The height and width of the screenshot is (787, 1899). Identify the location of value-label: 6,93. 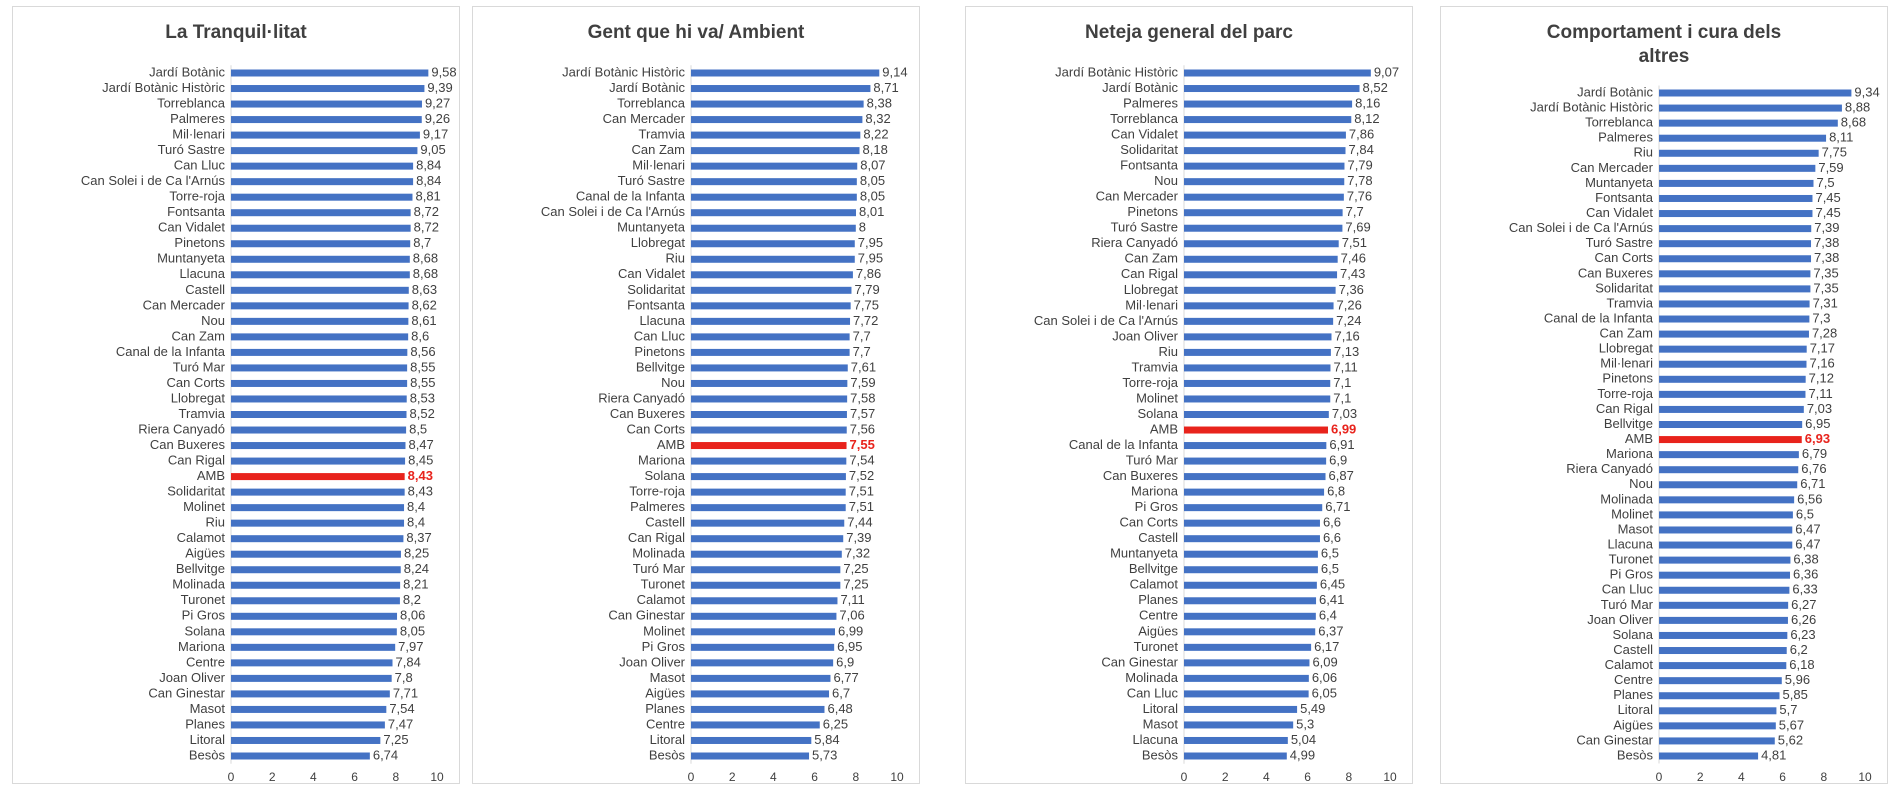
(1817, 438).